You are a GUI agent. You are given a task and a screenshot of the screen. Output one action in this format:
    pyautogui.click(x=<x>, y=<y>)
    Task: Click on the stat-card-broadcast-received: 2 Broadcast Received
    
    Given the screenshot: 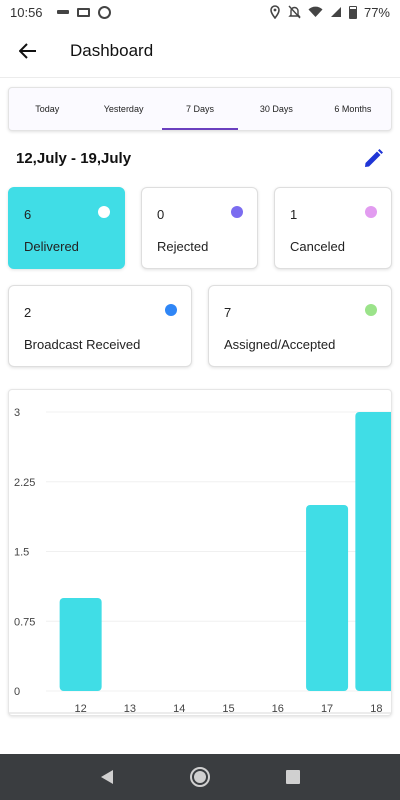 What is the action you would take?
    pyautogui.click(x=100, y=326)
    